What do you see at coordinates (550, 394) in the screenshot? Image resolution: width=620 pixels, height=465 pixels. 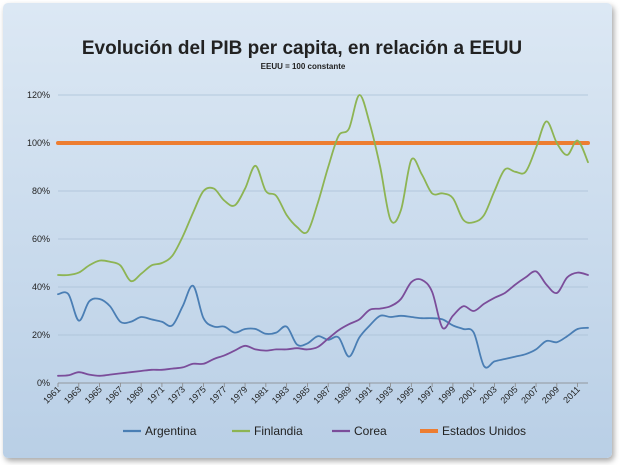 I see `x-tick-label: 2009` at bounding box center [550, 394].